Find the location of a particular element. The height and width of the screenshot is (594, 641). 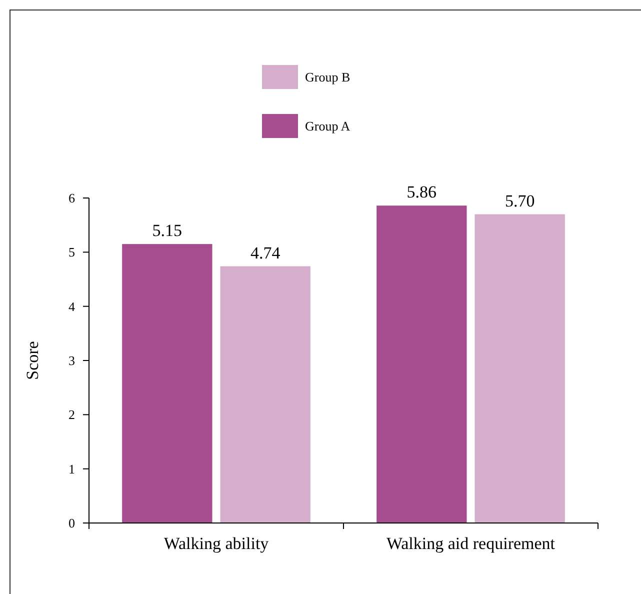

y-axis-title: Score is located at coordinates (32, 360).